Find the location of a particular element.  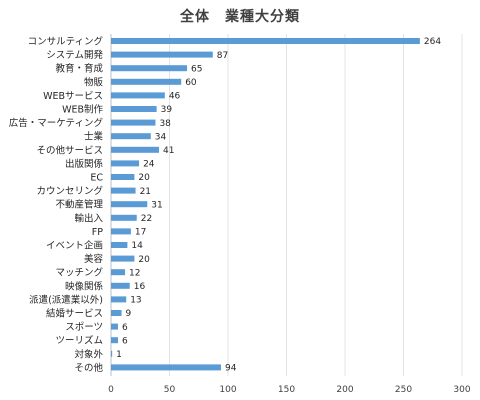

category-label: FP is located at coordinates (97, 232).